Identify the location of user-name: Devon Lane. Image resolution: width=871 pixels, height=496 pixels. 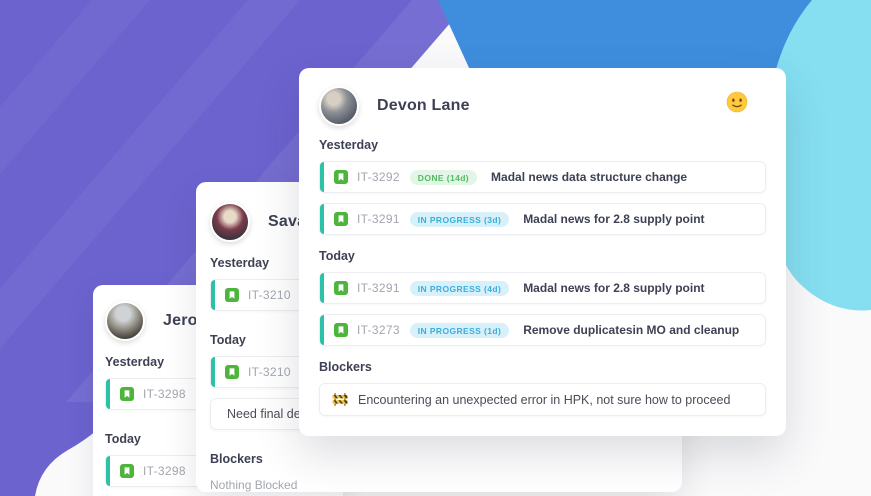
(423, 105).